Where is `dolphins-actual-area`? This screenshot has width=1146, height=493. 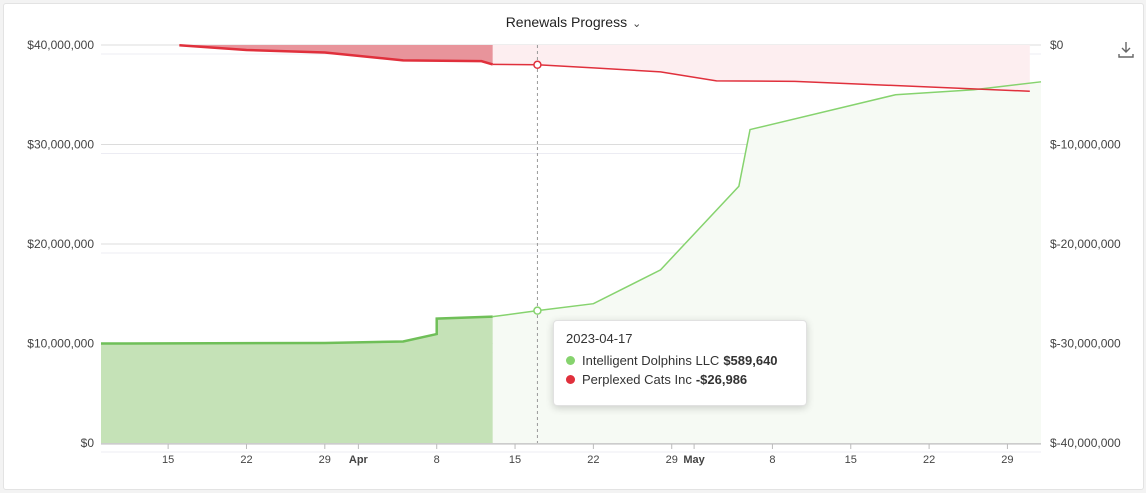 dolphins-actual-area is located at coordinates (297, 379).